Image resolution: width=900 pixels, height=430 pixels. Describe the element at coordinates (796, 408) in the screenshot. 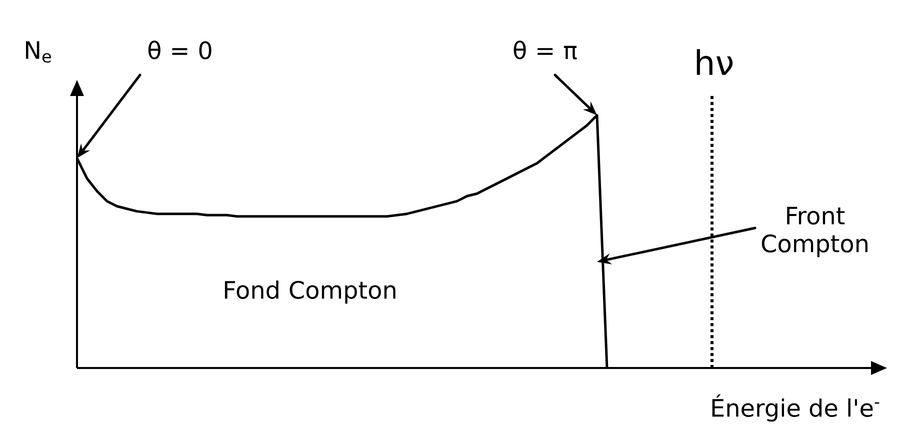

I see `x-axis-title: Énergie de l'e$^{-}$` at that location.